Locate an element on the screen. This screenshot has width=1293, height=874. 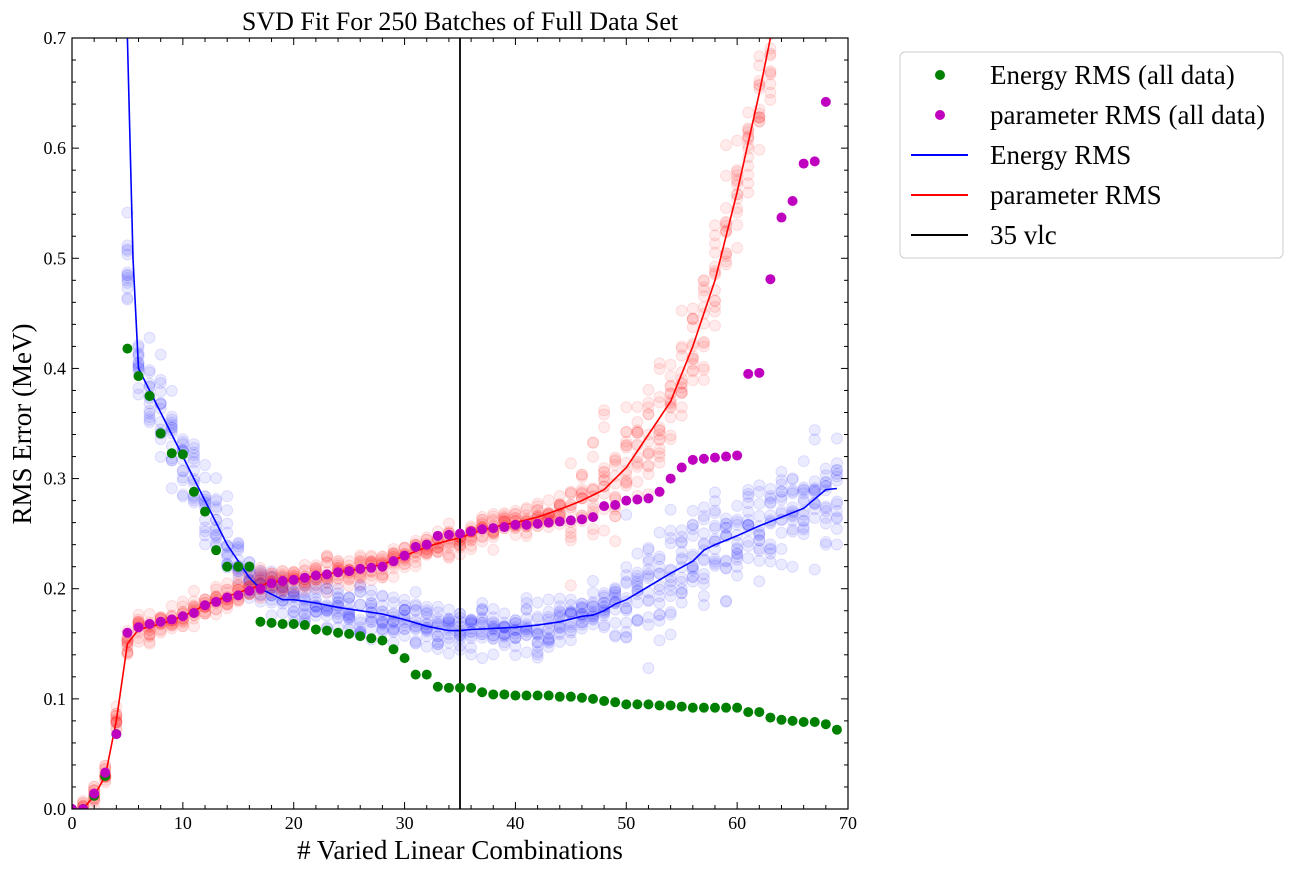
x-axis-label: # Varied Linear Combinations is located at coordinates (460, 850).